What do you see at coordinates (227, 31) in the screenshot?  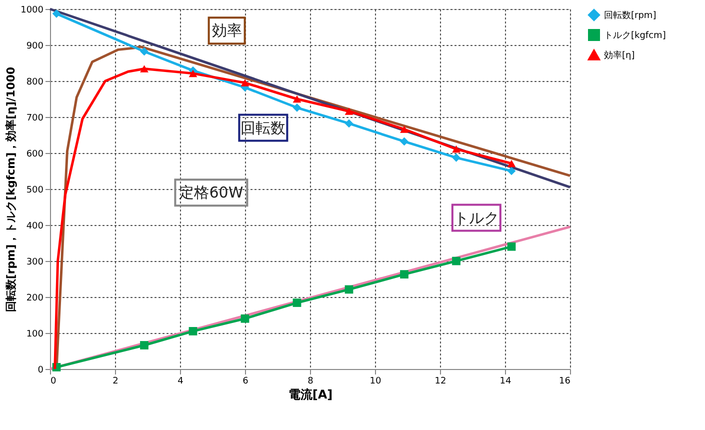 I see `annotation: 効率` at bounding box center [227, 31].